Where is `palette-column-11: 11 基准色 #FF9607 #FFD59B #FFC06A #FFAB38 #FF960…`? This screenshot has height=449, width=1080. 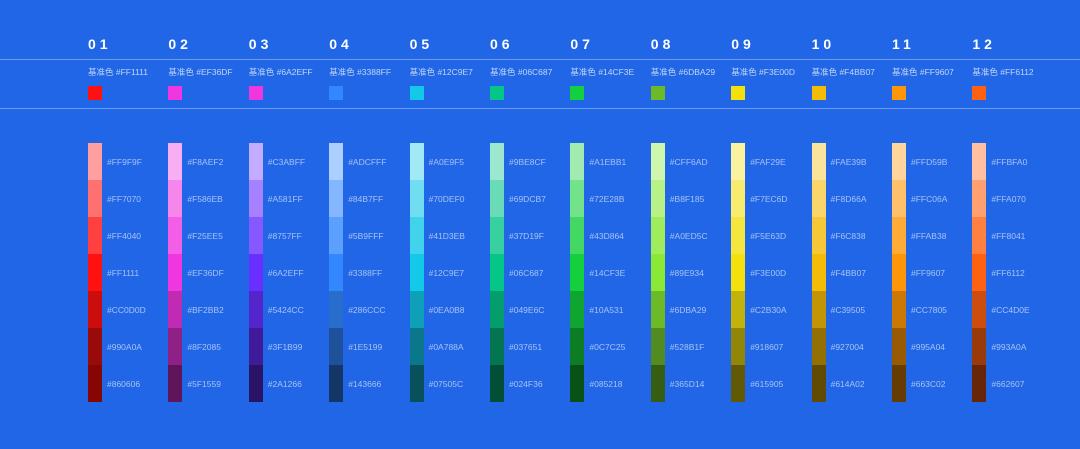 palette-column-11: 11 基准色 #FF9607 #FFD59B #FFC06A #FFAB38 #FF960… is located at coordinates (932, 224).